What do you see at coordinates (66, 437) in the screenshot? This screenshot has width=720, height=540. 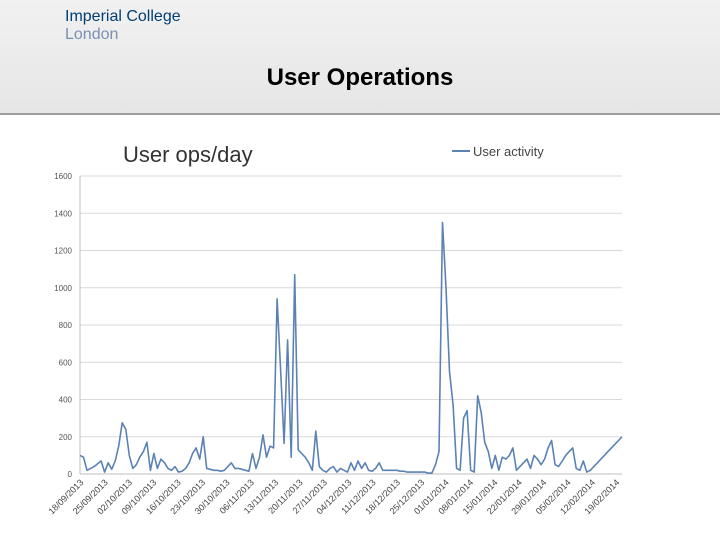 I see `y-tick-label: 200` at bounding box center [66, 437].